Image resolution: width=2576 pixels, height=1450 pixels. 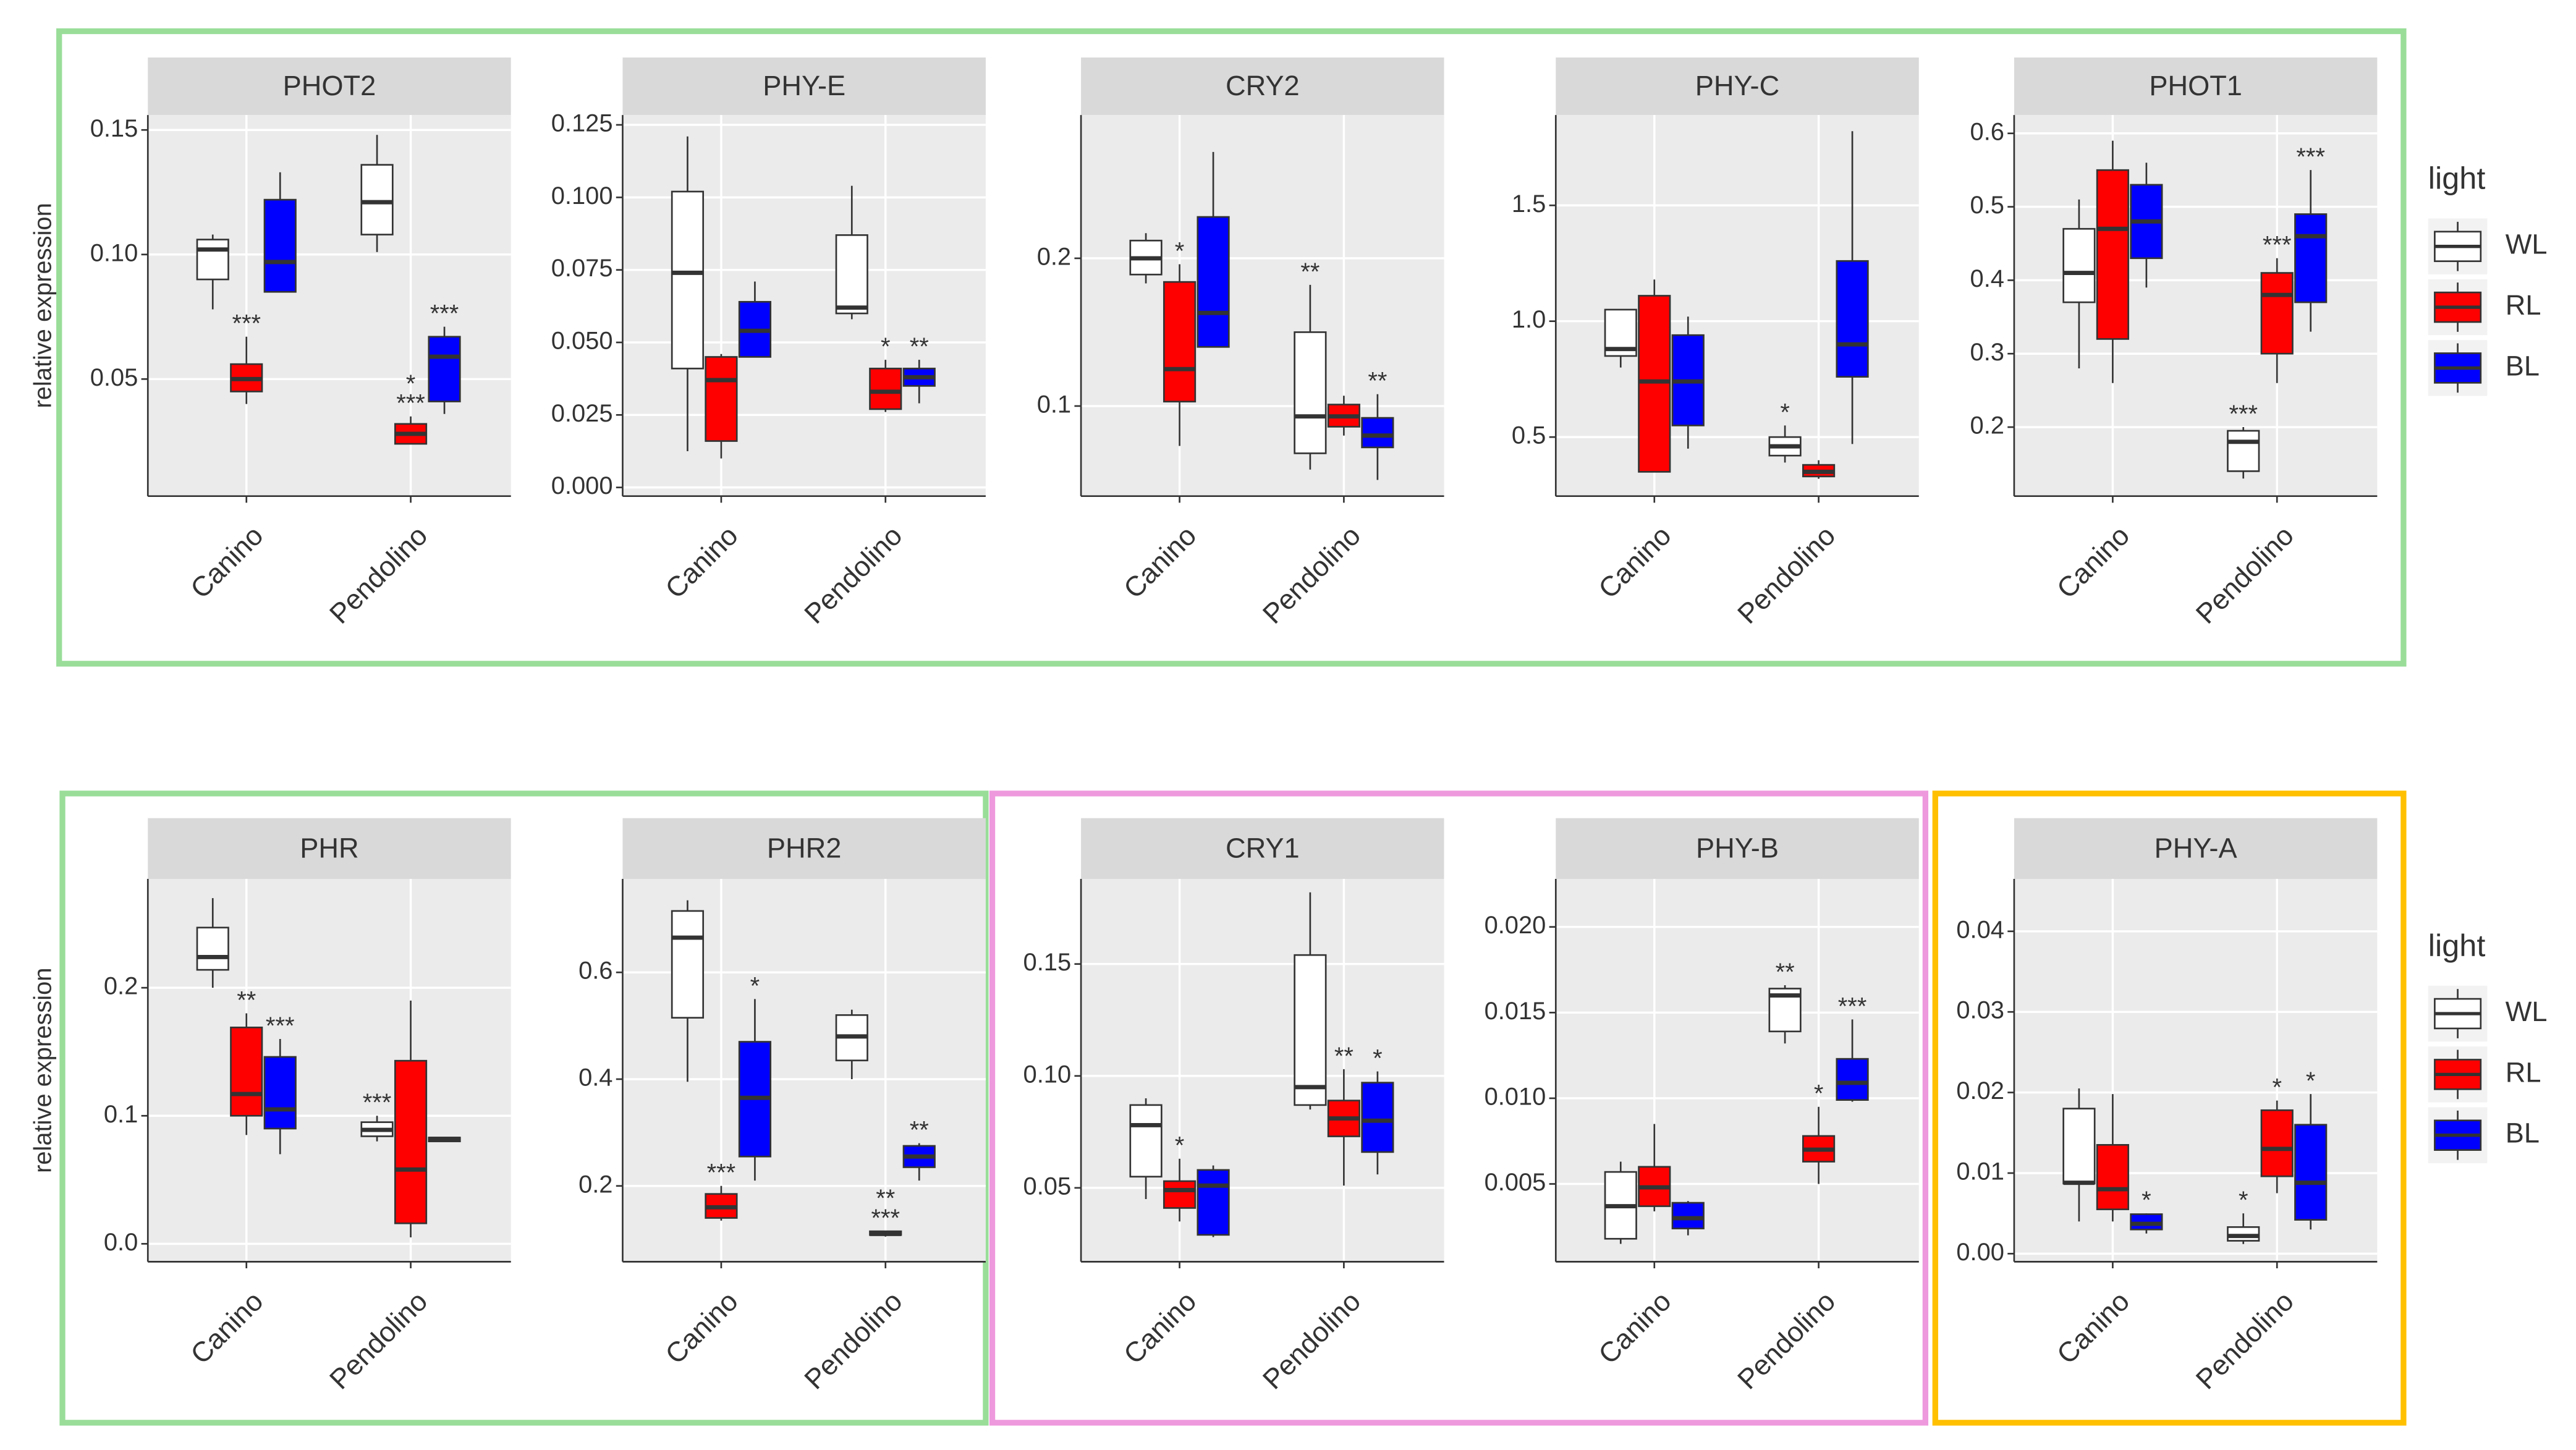 What do you see at coordinates (42, 305) in the screenshot?
I see `y-axis-label: relative expression` at bounding box center [42, 305].